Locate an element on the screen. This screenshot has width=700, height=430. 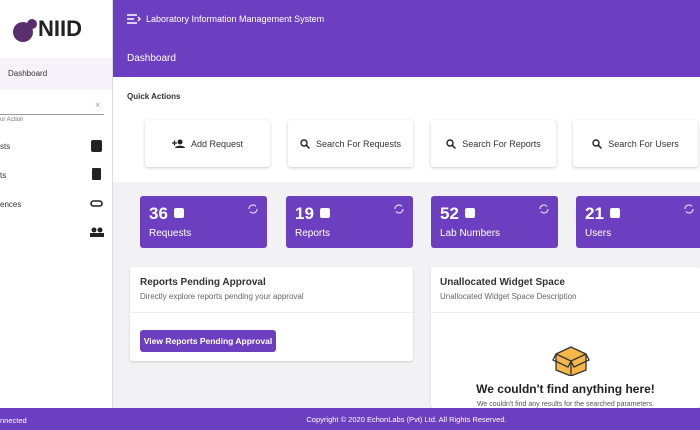
nav-item: sts is located at coordinates (5, 146).